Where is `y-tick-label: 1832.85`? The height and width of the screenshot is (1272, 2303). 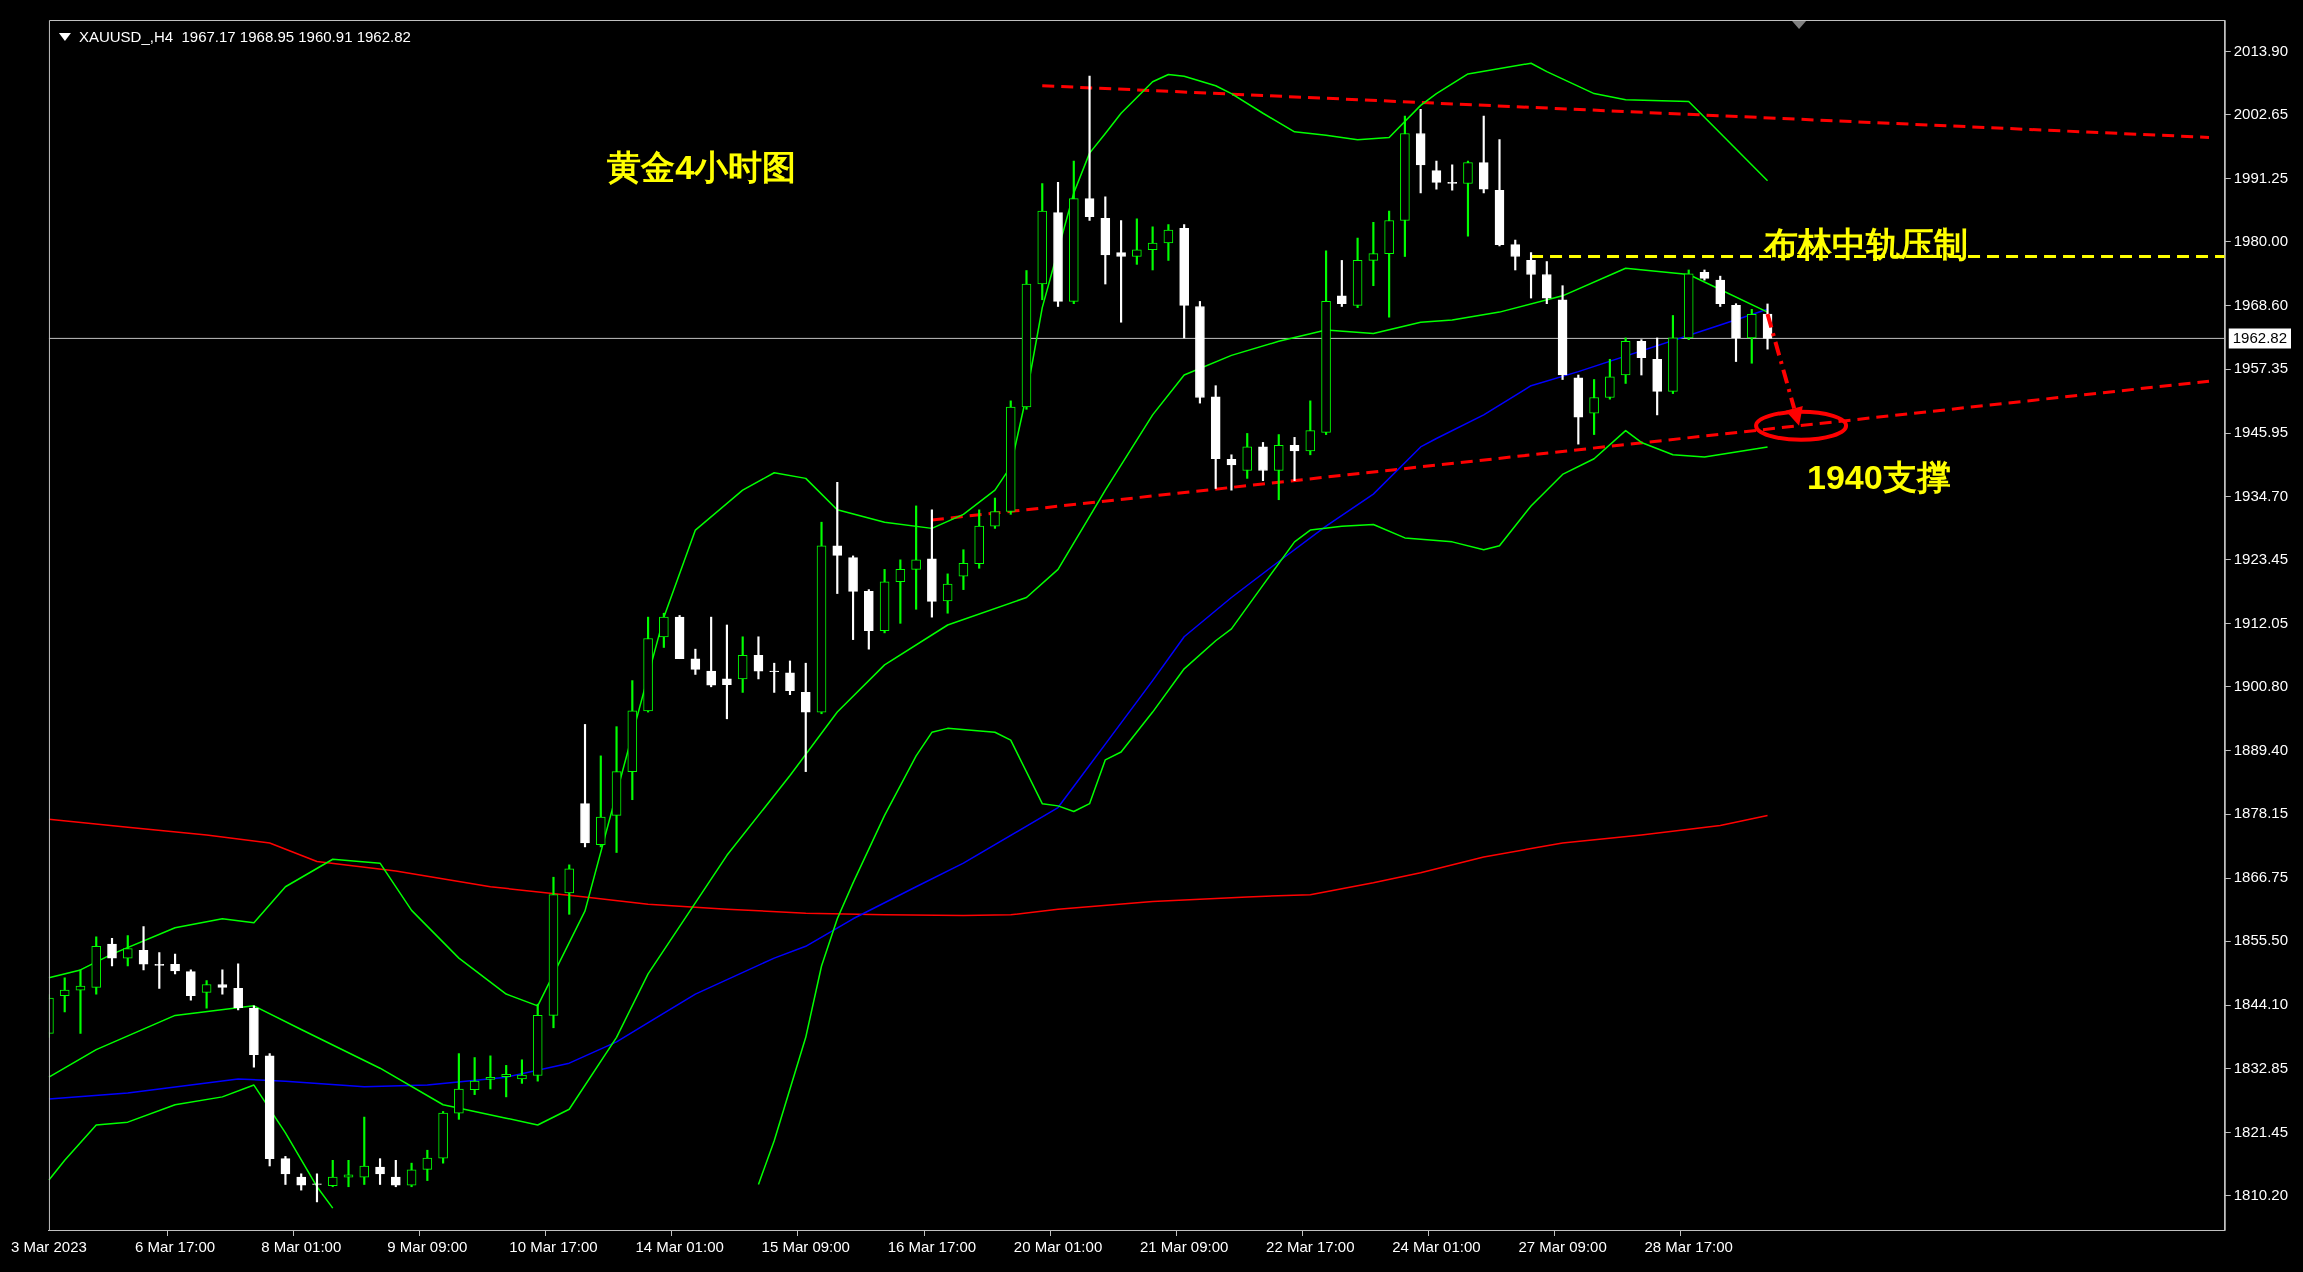
y-tick-label: 1832.85 is located at coordinates (2261, 1067).